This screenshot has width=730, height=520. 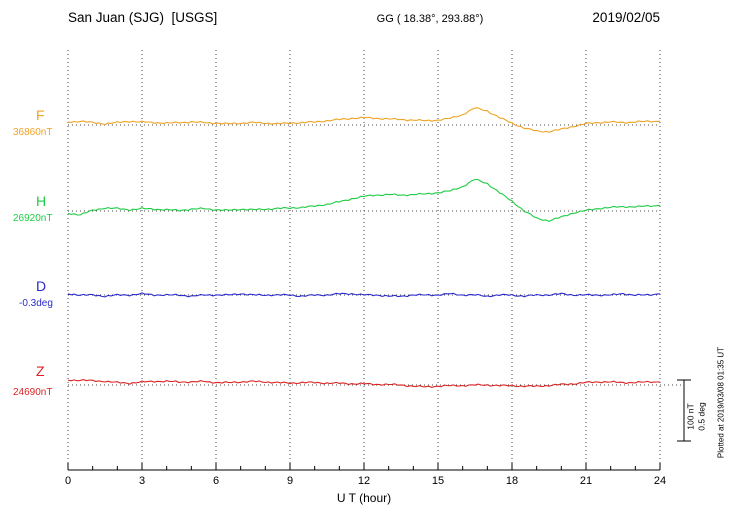 What do you see at coordinates (626, 17) in the screenshot?
I see `plot-date: 2019/02/05` at bounding box center [626, 17].